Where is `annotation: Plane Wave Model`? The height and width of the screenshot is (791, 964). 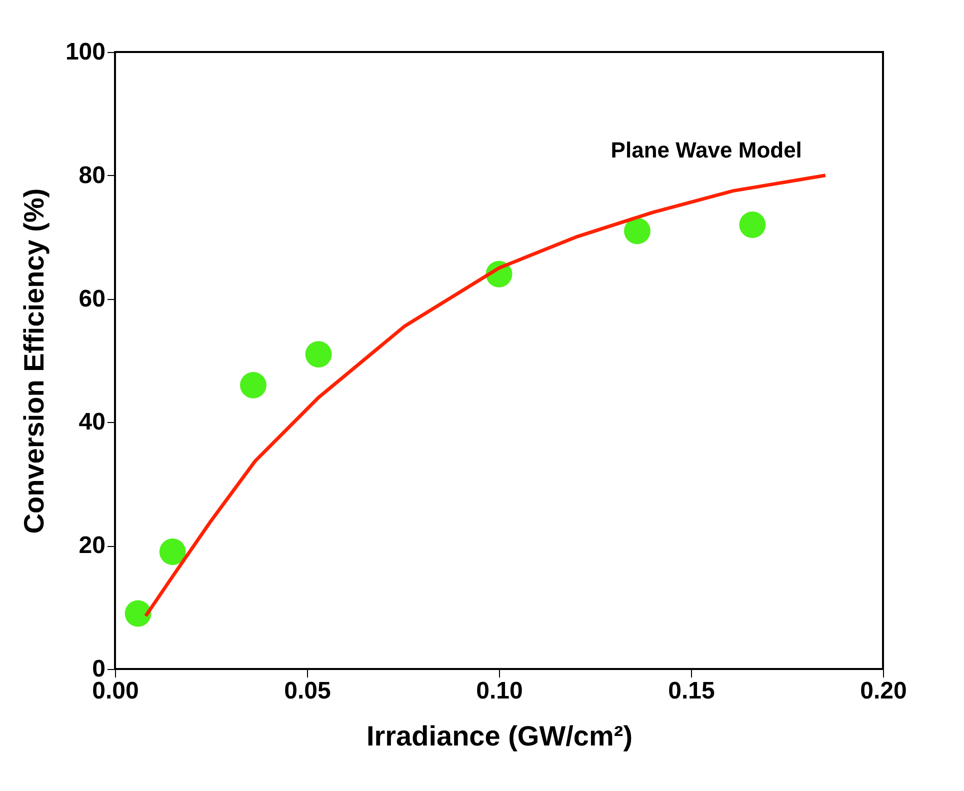 annotation: Plane Wave Model is located at coordinates (706, 150).